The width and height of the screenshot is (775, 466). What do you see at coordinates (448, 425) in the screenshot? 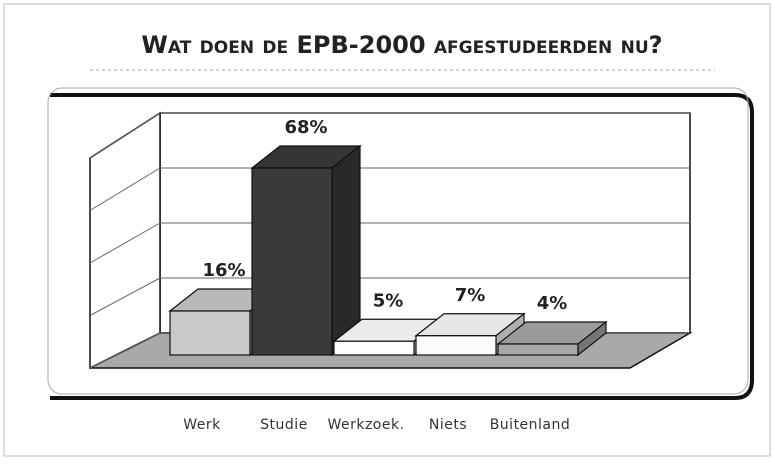
I see `x-tick-label: Niets` at bounding box center [448, 425].